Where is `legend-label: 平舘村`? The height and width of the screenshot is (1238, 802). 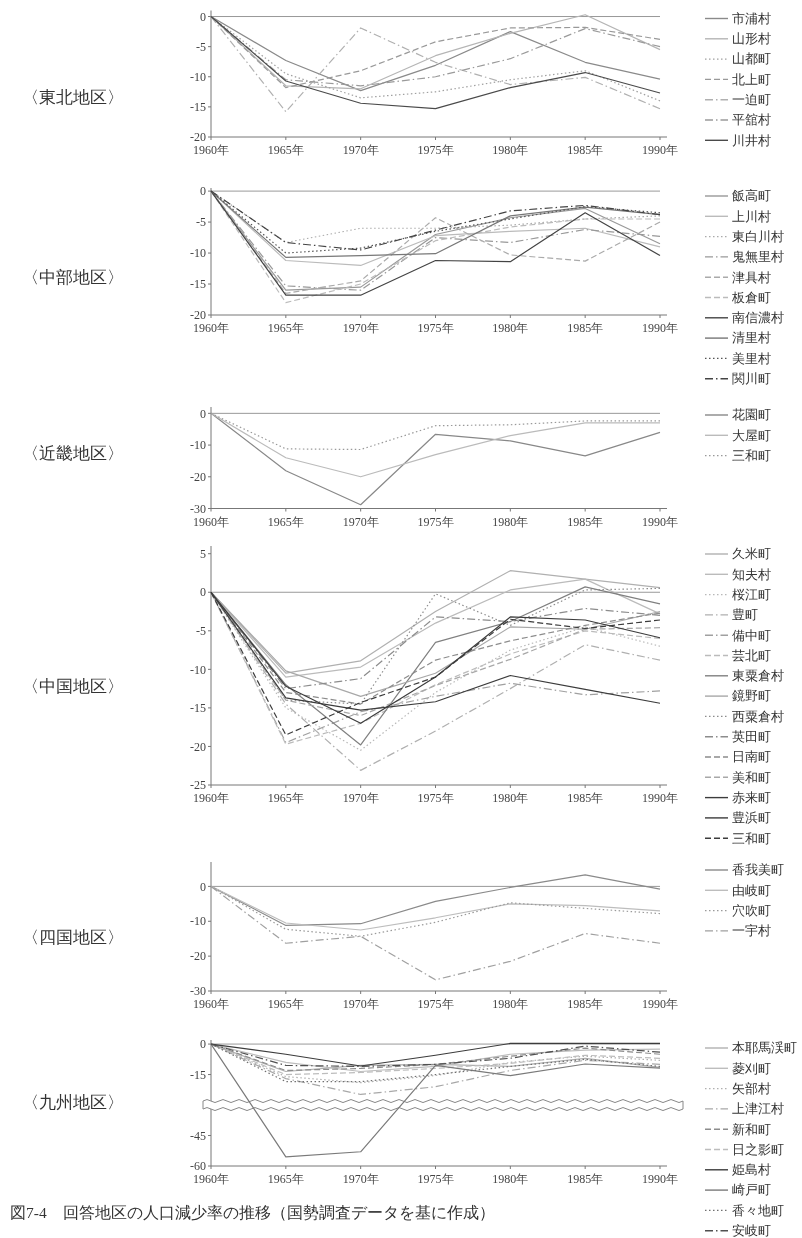 legend-label: 平舘村 is located at coordinates (751, 120).